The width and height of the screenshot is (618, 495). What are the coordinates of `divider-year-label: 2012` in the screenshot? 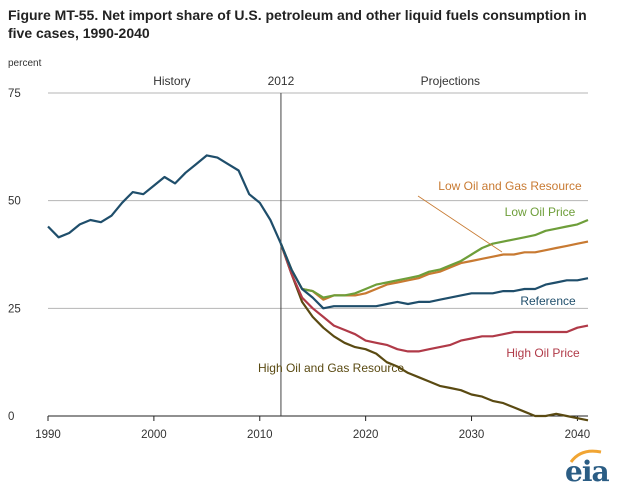 It's located at (281, 81).